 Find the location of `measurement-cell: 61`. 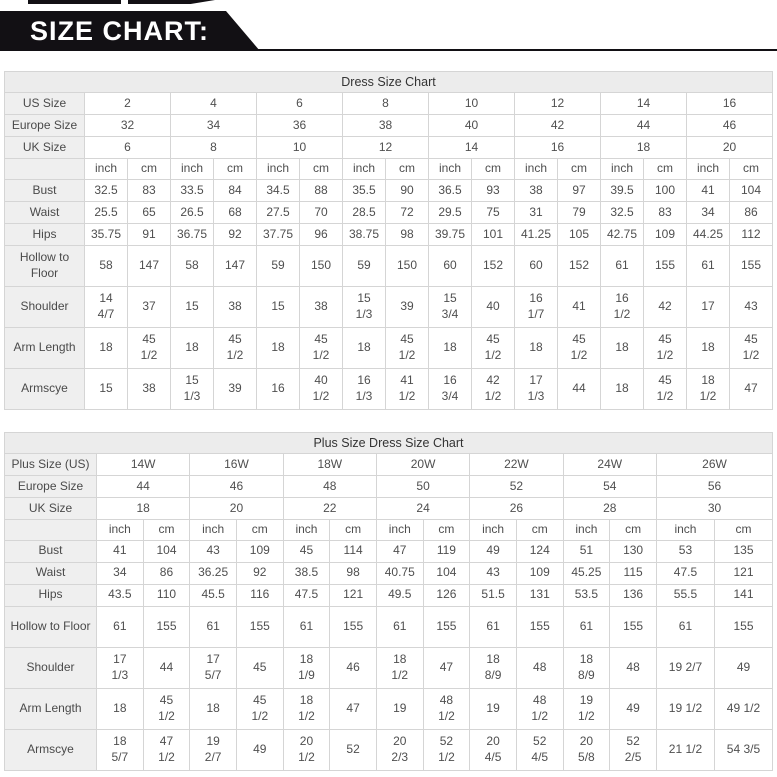

measurement-cell: 61 is located at coordinates (586, 626).